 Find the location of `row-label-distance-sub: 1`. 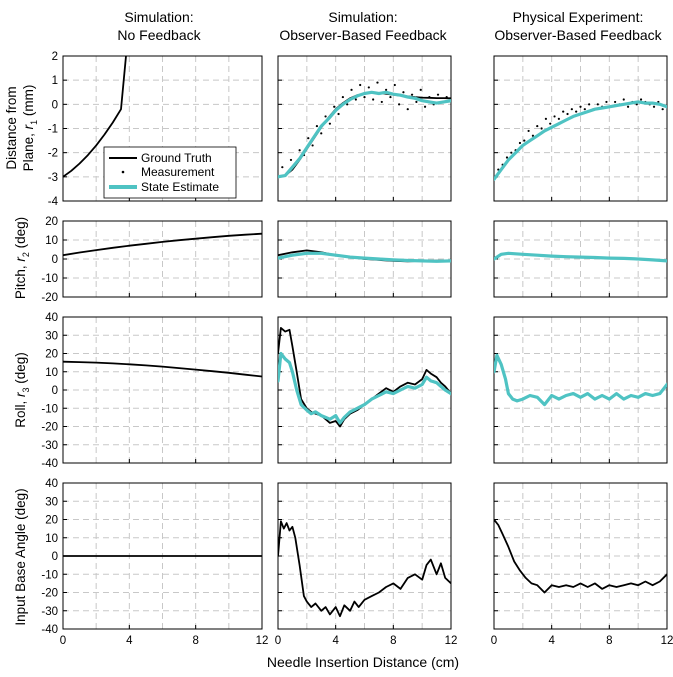

row-label-distance-sub: 1 is located at coordinates (34, 122).